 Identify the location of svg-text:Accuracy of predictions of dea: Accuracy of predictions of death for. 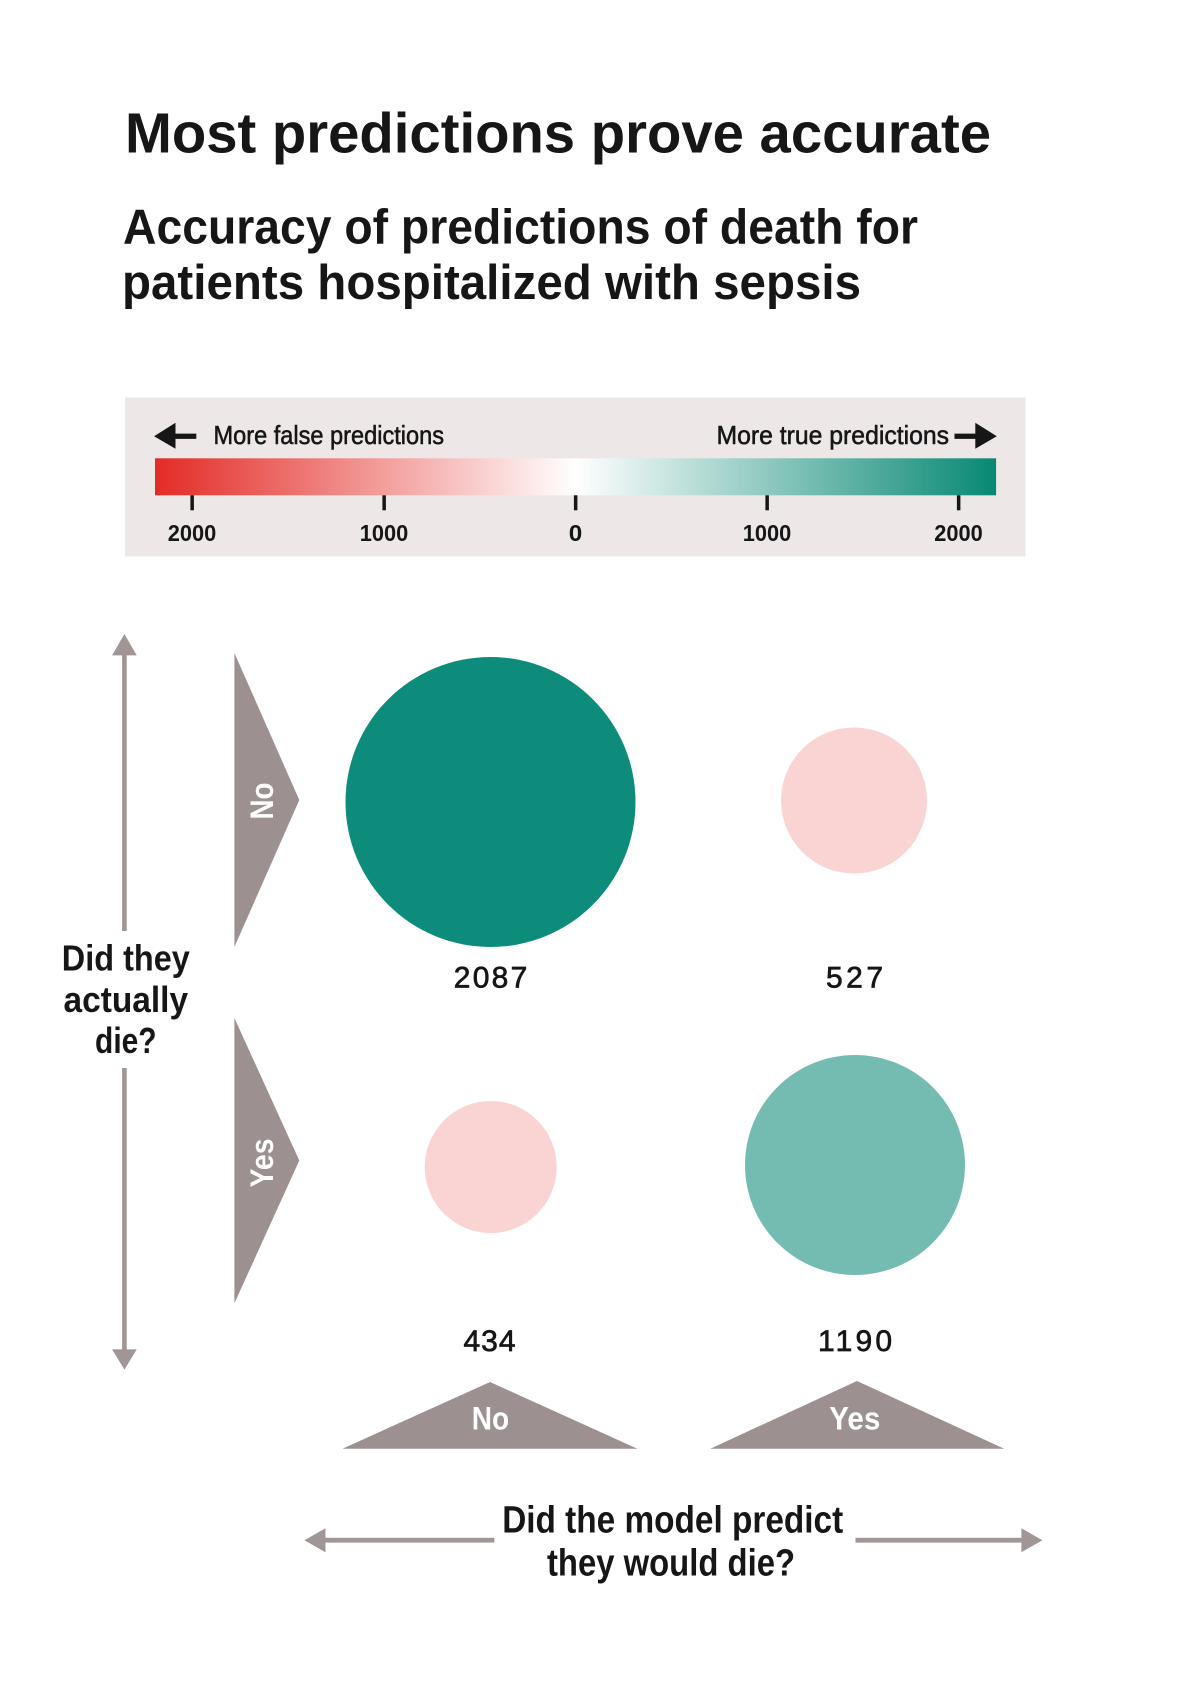
(520, 227).